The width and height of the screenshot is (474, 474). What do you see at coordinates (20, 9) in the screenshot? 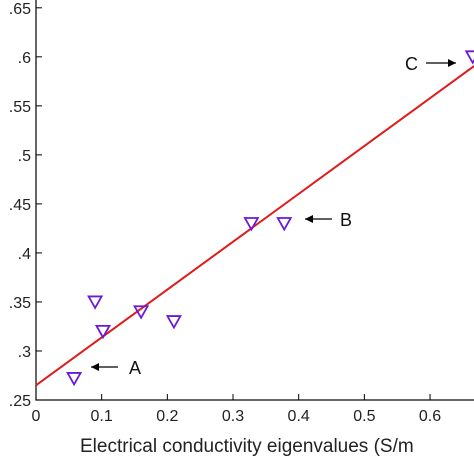
I see `y-tick-label: .65` at bounding box center [20, 9].